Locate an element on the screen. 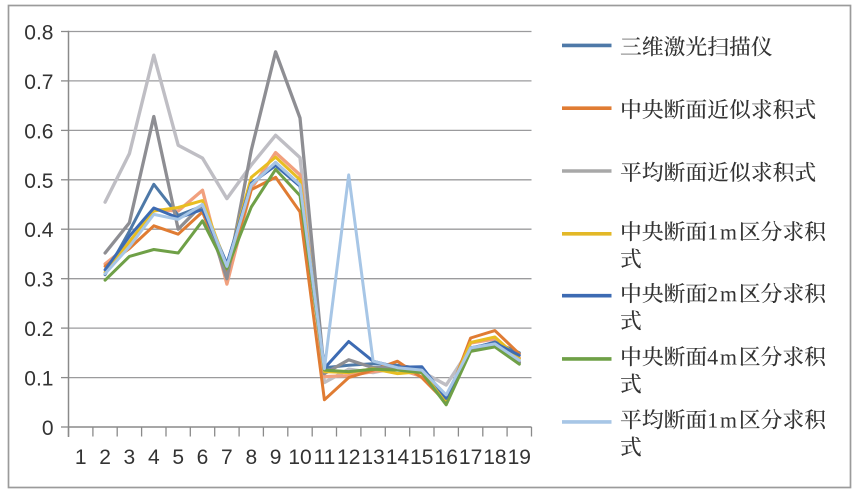 Image resolution: width=856 pixels, height=495 pixels. svg-text: 17 is located at coordinates (470, 457).